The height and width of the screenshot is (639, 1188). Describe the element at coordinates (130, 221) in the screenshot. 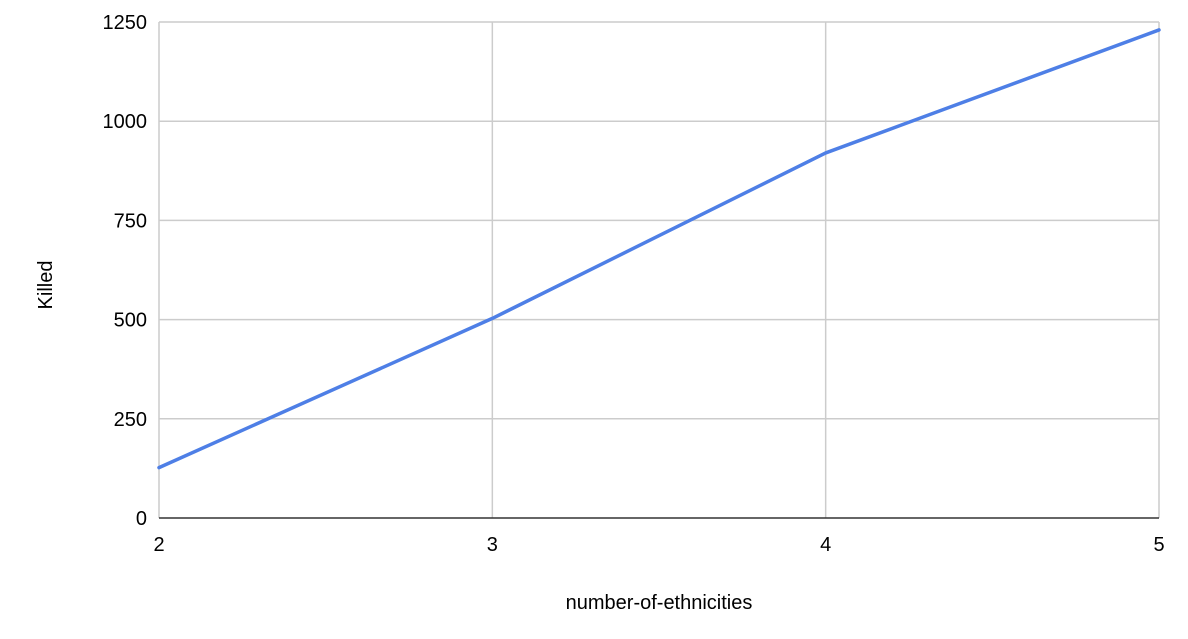

I see `y-tick-label: 750` at that location.